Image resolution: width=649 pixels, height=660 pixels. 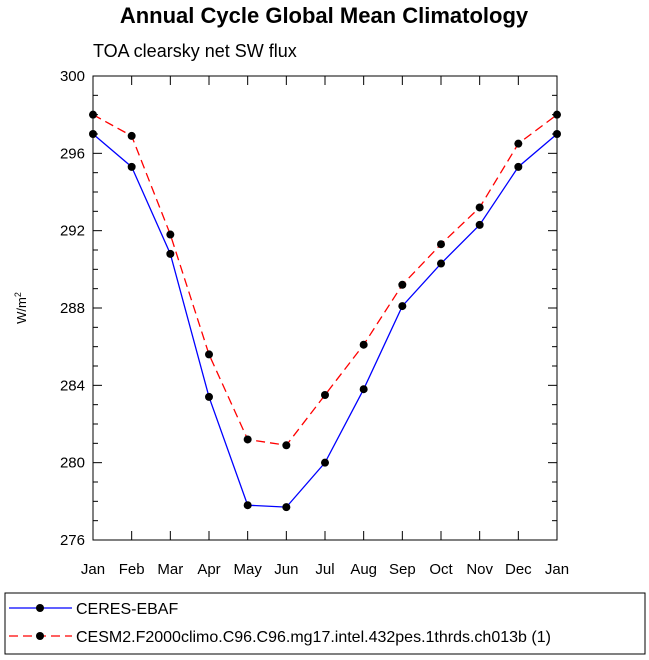 I want to click on chart-title: Annual Cycle Global Mean Climatology, so click(x=324, y=15).